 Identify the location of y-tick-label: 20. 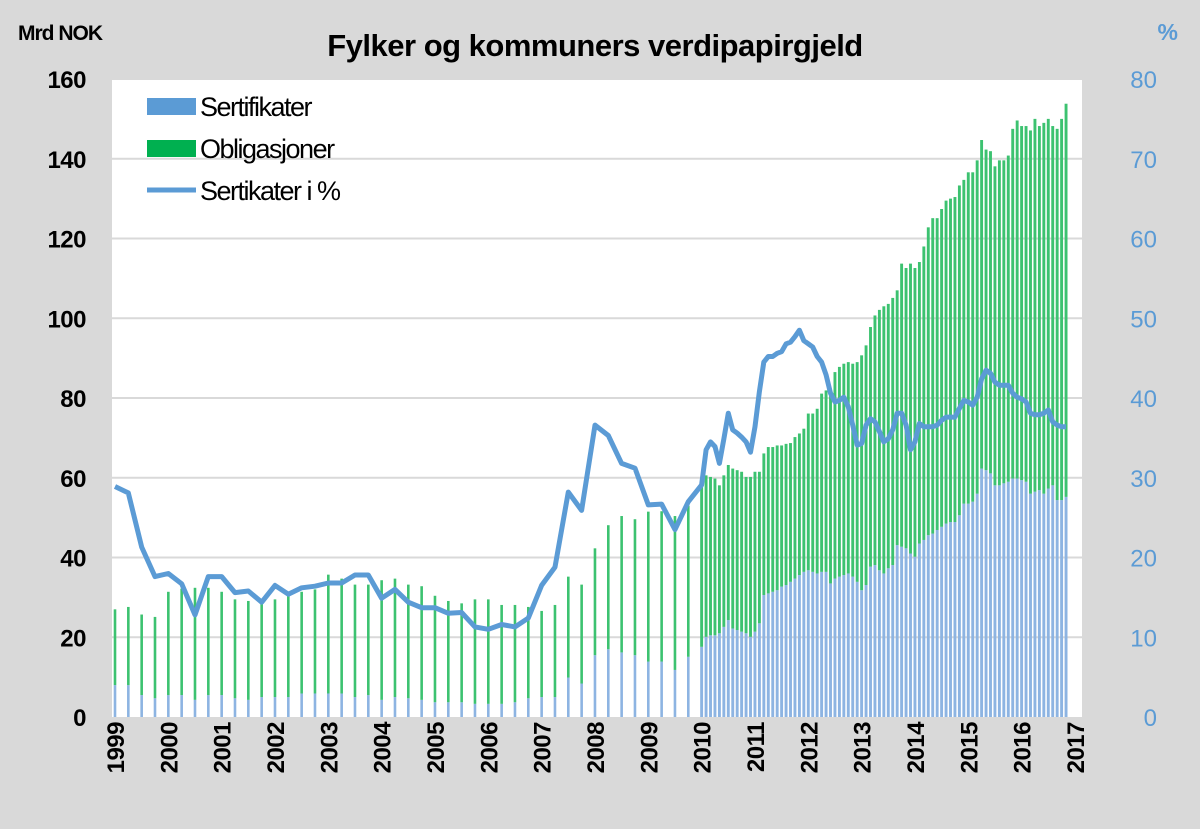
(73, 638).